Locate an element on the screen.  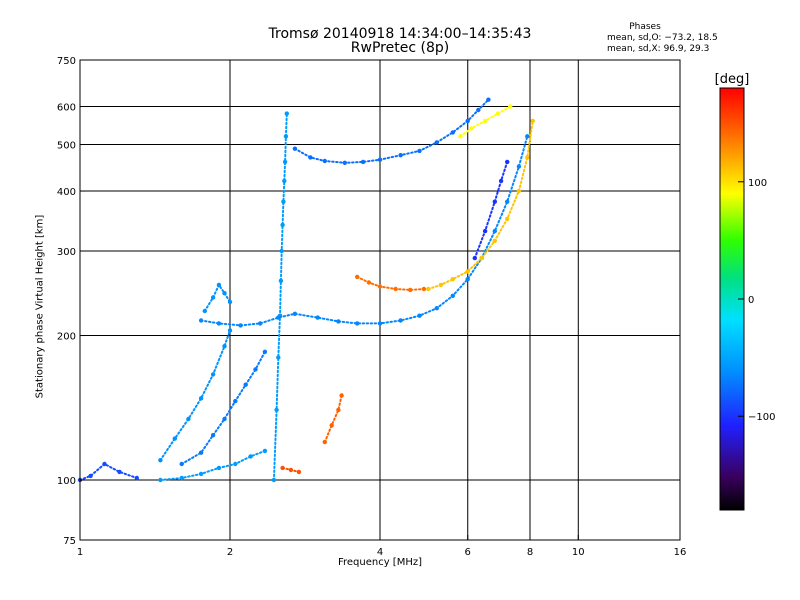
phase-stats-o: mean, sd,O: −73.2, 18.5 is located at coordinates (662, 38).